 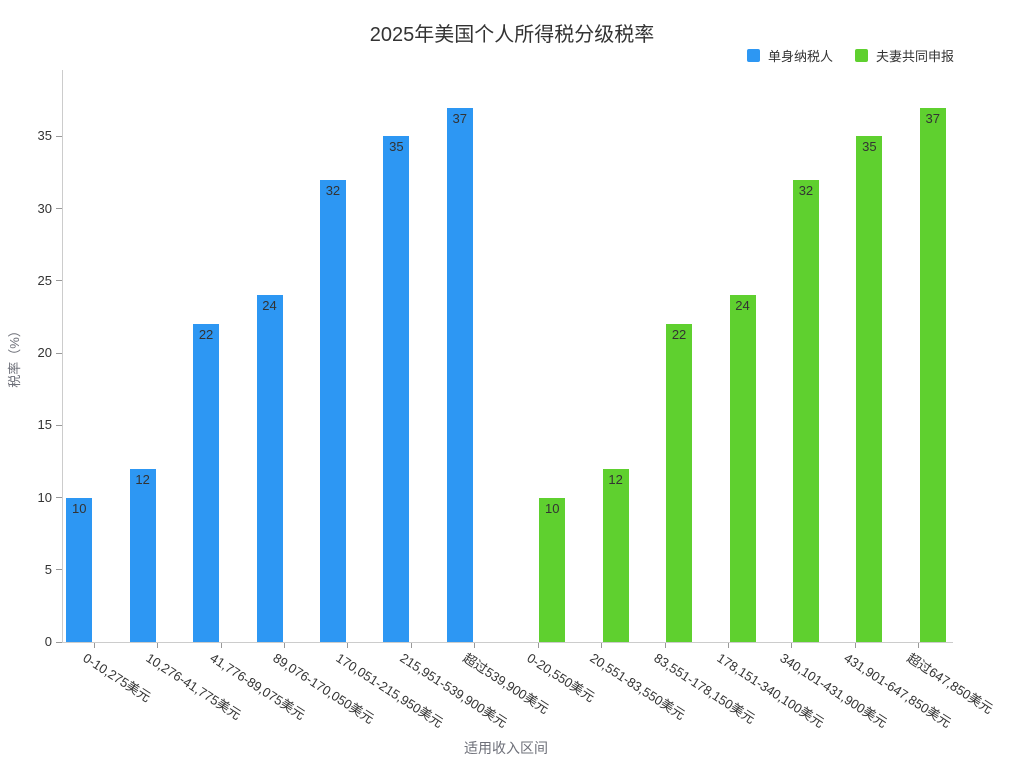 I want to click on y-tick-label: 35, so click(x=44, y=136).